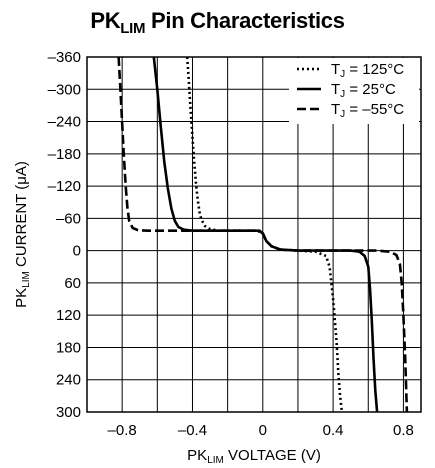 The width and height of the screenshot is (435, 468). I want to click on x-tick-label: 0.8, so click(403, 430).